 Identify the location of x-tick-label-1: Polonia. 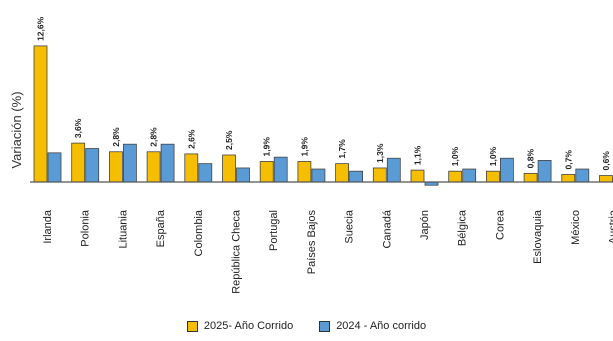
(86, 228).